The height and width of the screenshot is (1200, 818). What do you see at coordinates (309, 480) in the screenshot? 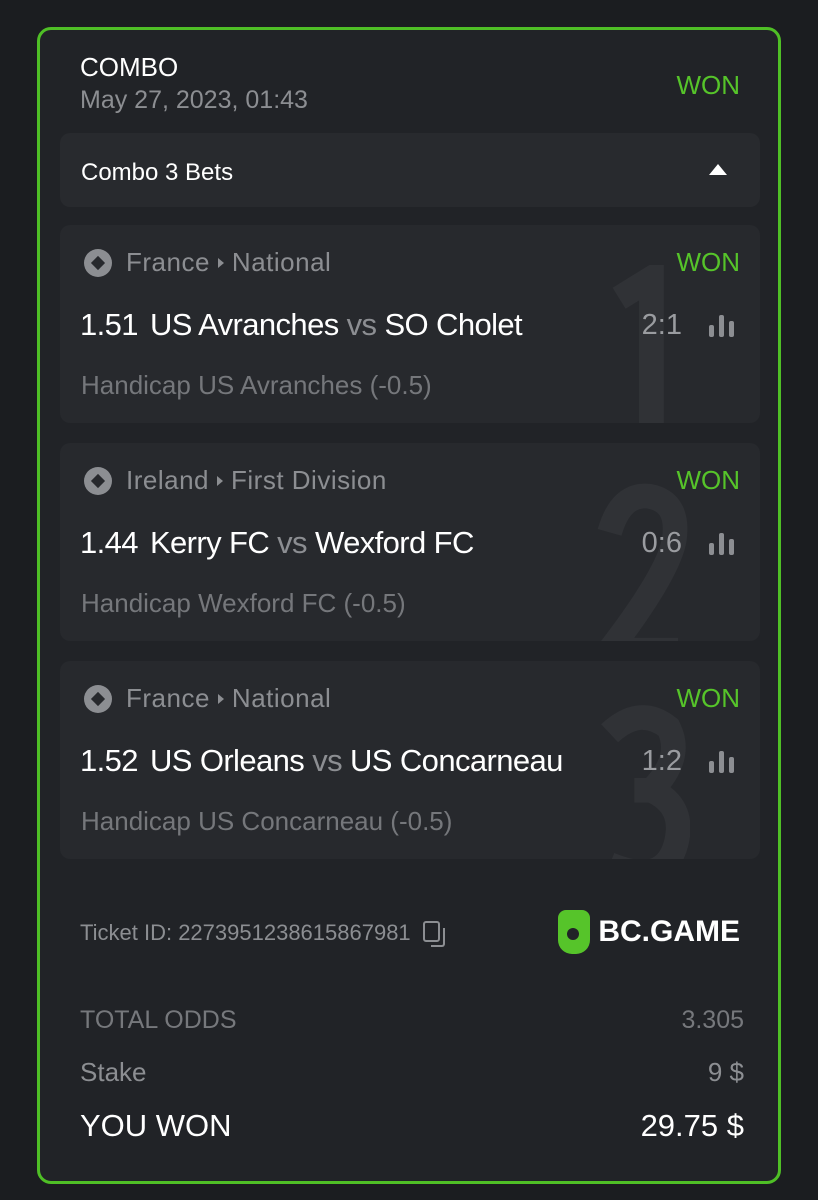
I see `league: First Division` at bounding box center [309, 480].